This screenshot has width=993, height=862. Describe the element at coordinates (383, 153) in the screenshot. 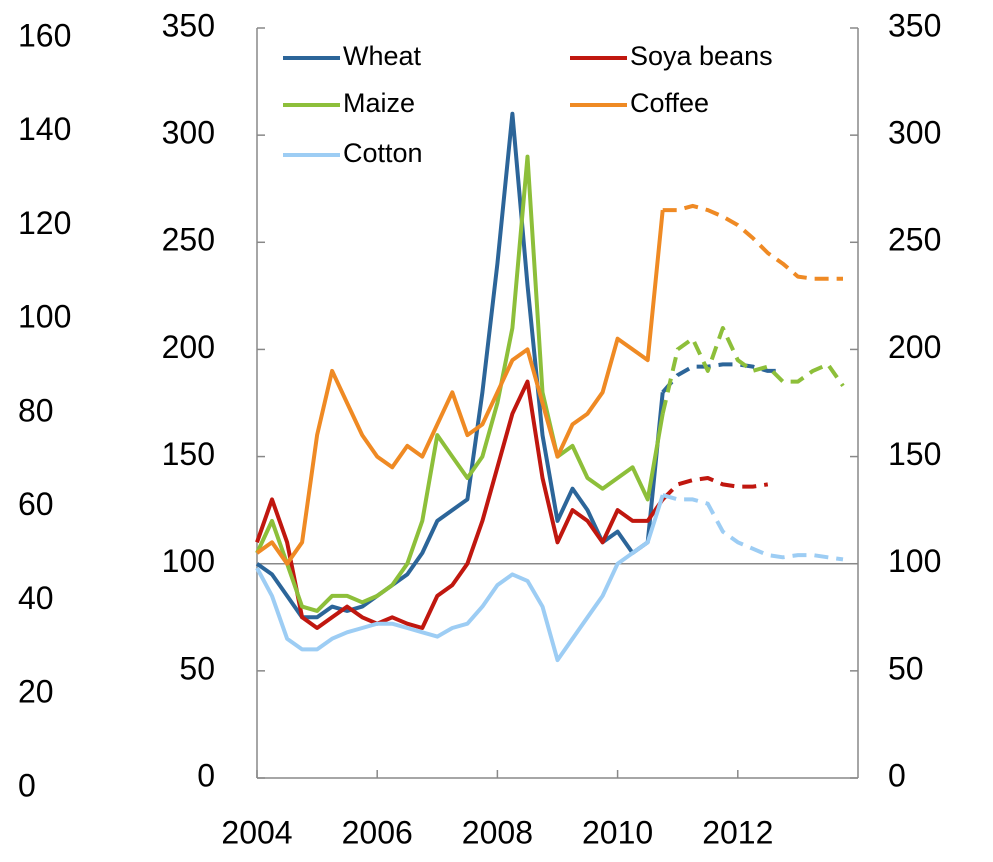

I see `legend-label: Cotton` at that location.